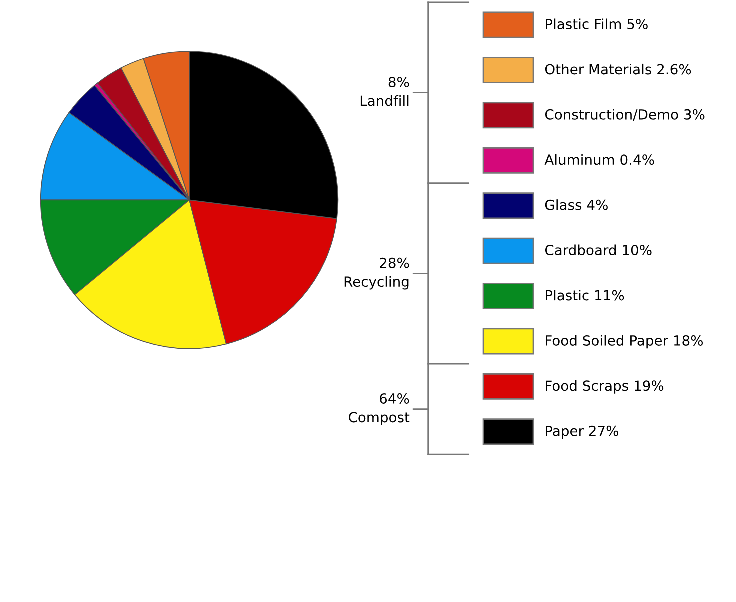 This screenshot has height=602, width=736. Describe the element at coordinates (599, 160) in the screenshot. I see `legend-label: Aluminum 0.4%` at that location.